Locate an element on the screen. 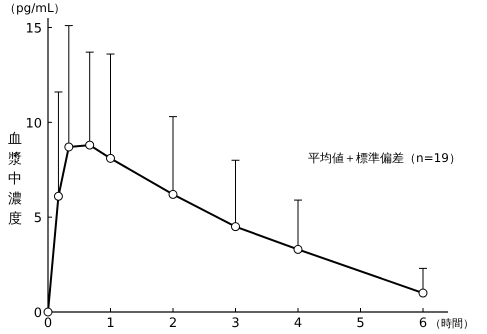 This screenshot has height=334, width=487. y-tick-label: 0 is located at coordinates (38, 313).